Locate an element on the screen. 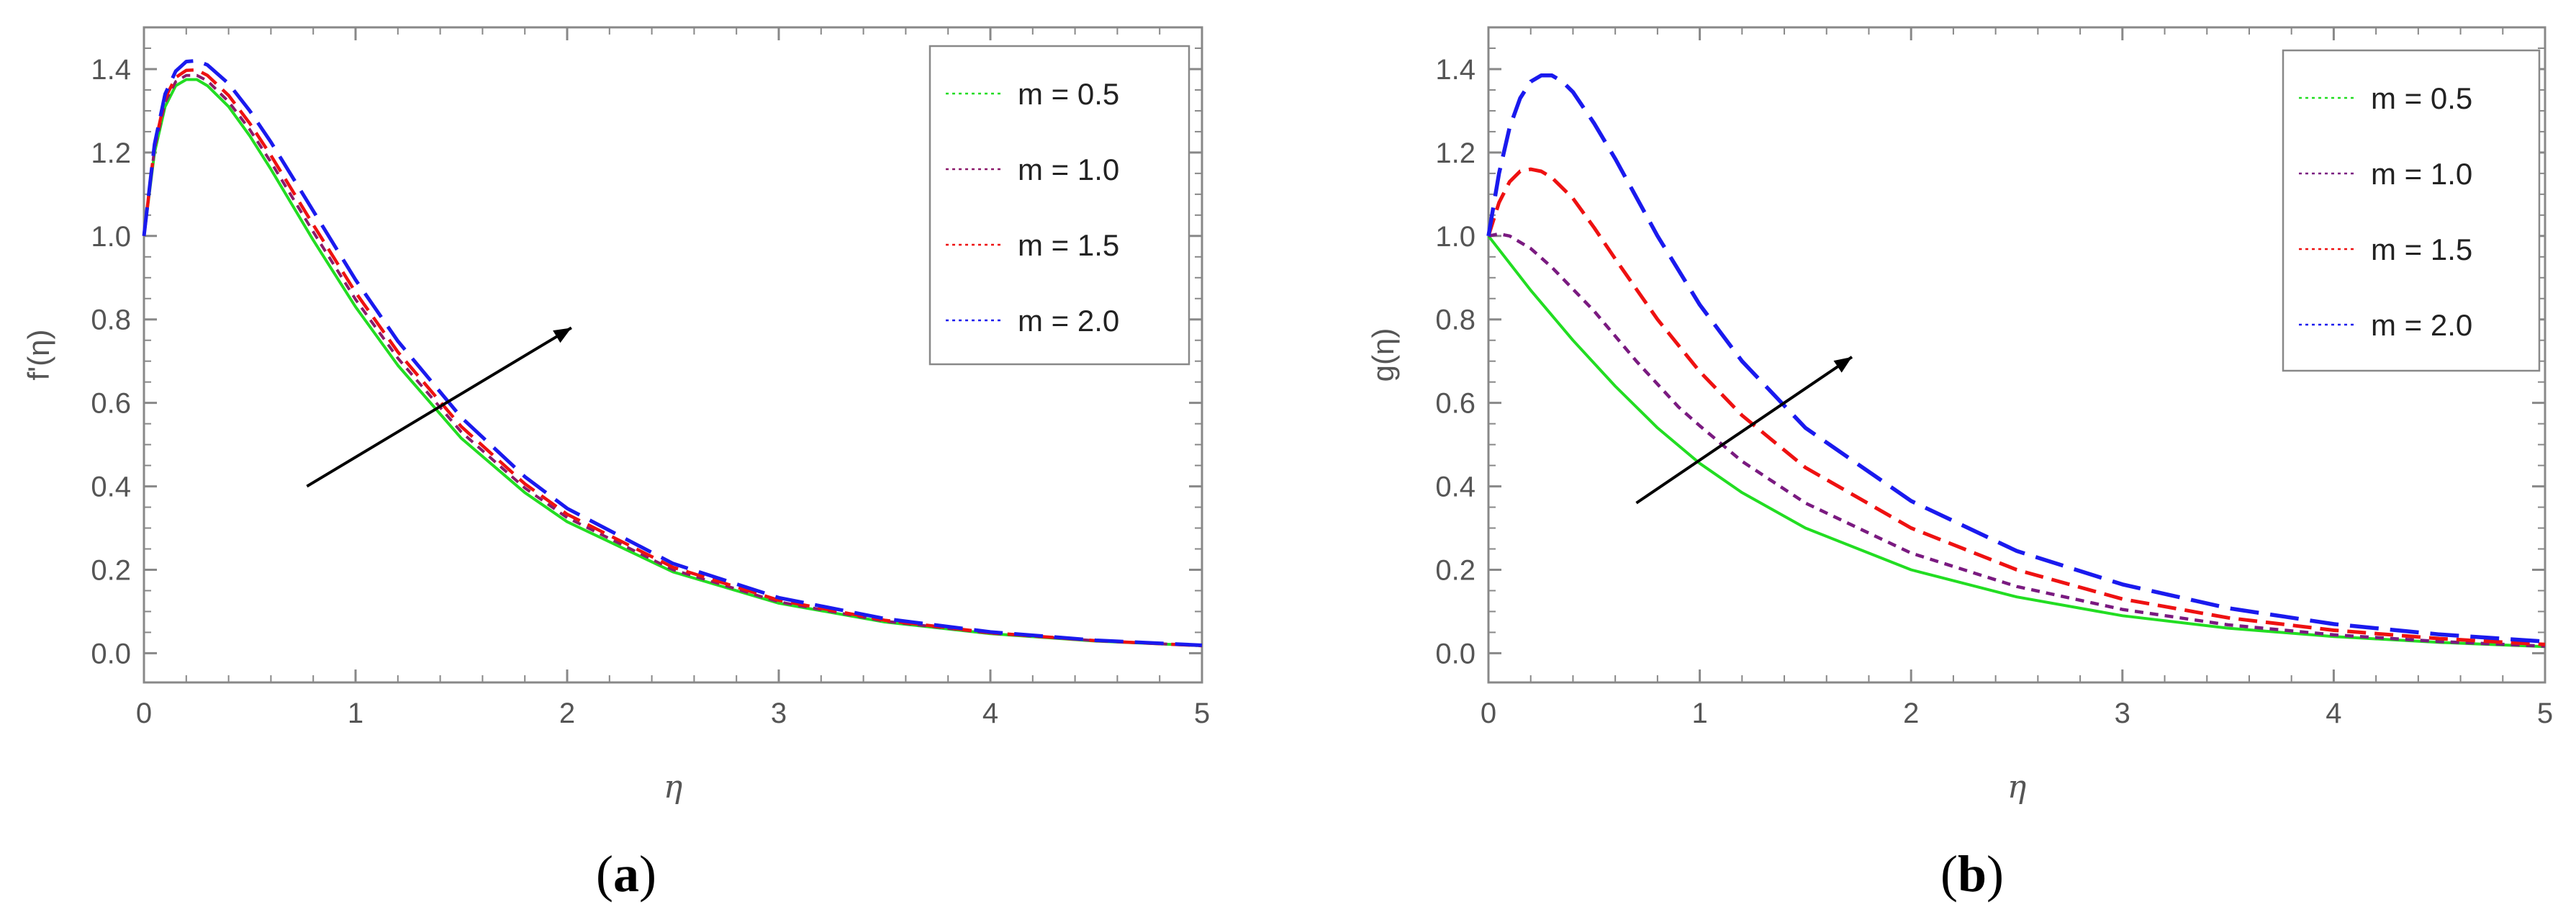 The width and height of the screenshot is (2576, 920). panel-caption: (a) is located at coordinates (626, 874).